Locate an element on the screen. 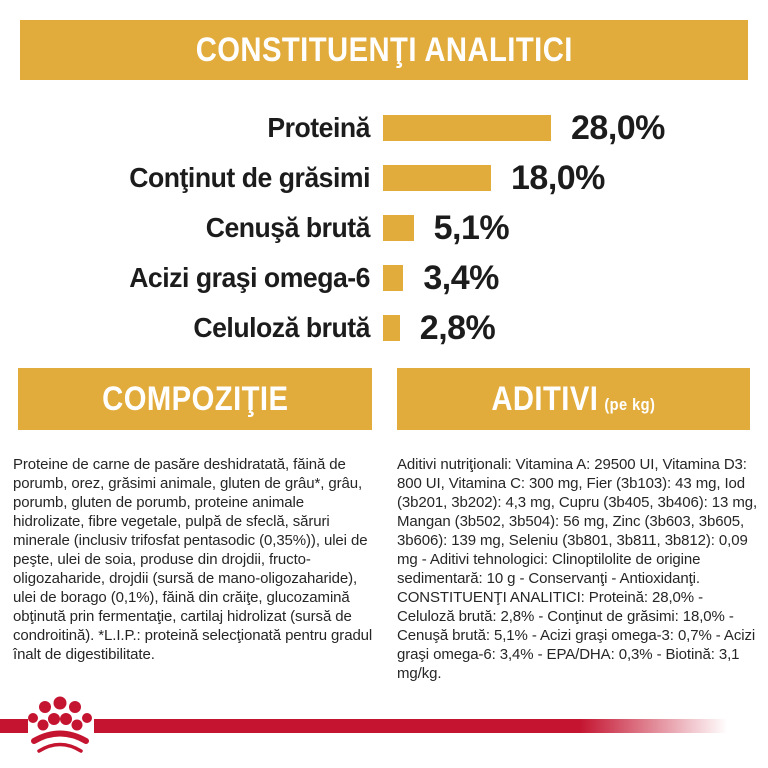 The height and width of the screenshot is (768, 768). additives-section-title: ADITIVI (pe kg) is located at coordinates (574, 399).